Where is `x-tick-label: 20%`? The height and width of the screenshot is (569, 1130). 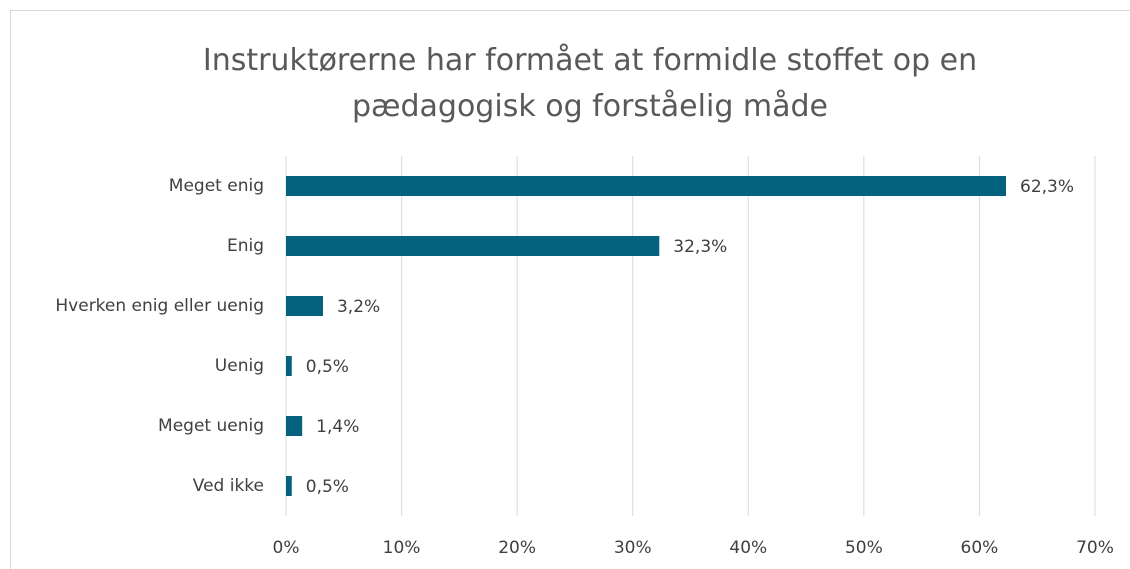 x-tick-label: 20% is located at coordinates (517, 548).